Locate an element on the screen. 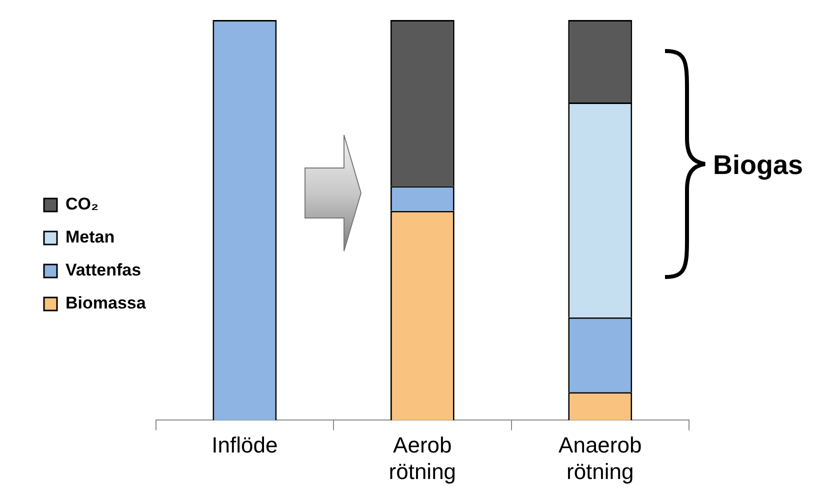  legend-label: Biomassa is located at coordinates (106, 303).